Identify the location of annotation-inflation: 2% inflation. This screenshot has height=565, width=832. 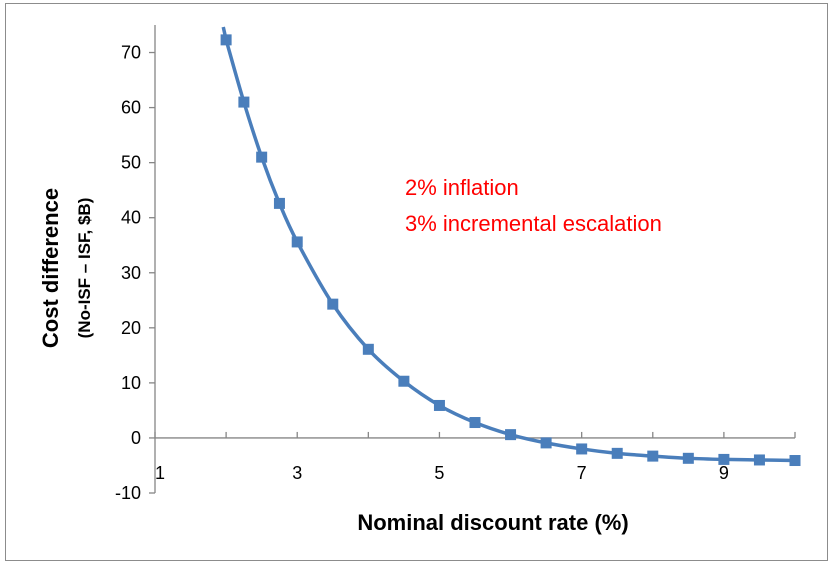
(462, 187).